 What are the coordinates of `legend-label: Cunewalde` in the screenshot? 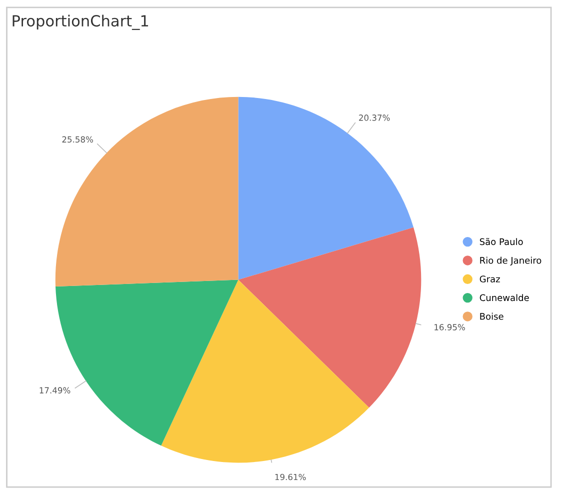 It's located at (504, 298).